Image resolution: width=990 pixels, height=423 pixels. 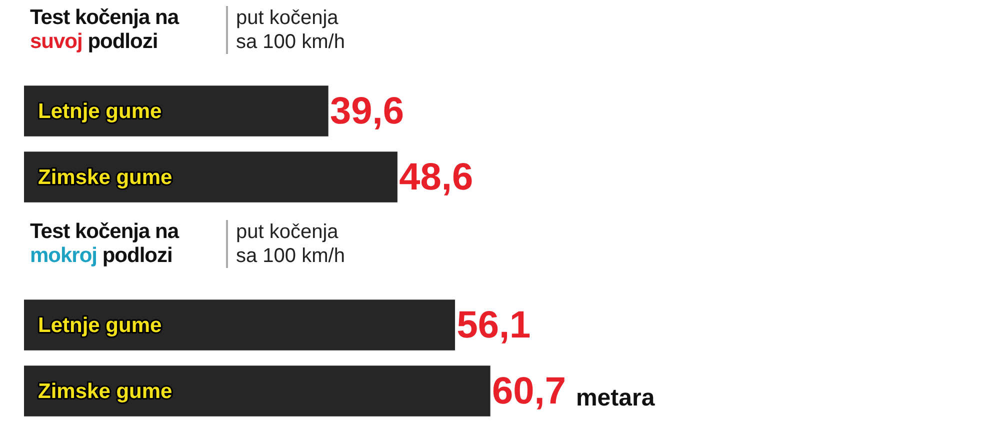 I want to click on data-label: 48,6, so click(x=436, y=177).